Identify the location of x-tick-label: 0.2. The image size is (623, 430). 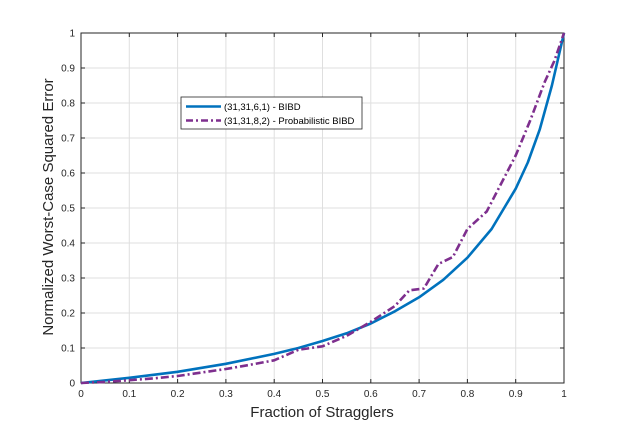
(178, 394).